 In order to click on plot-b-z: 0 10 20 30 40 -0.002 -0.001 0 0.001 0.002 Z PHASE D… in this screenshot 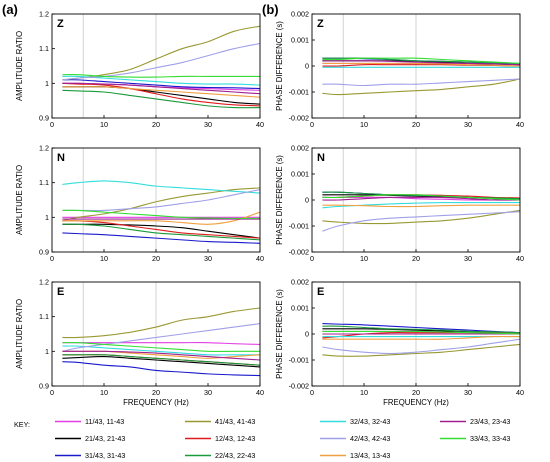, I will do `click(399, 70)`.